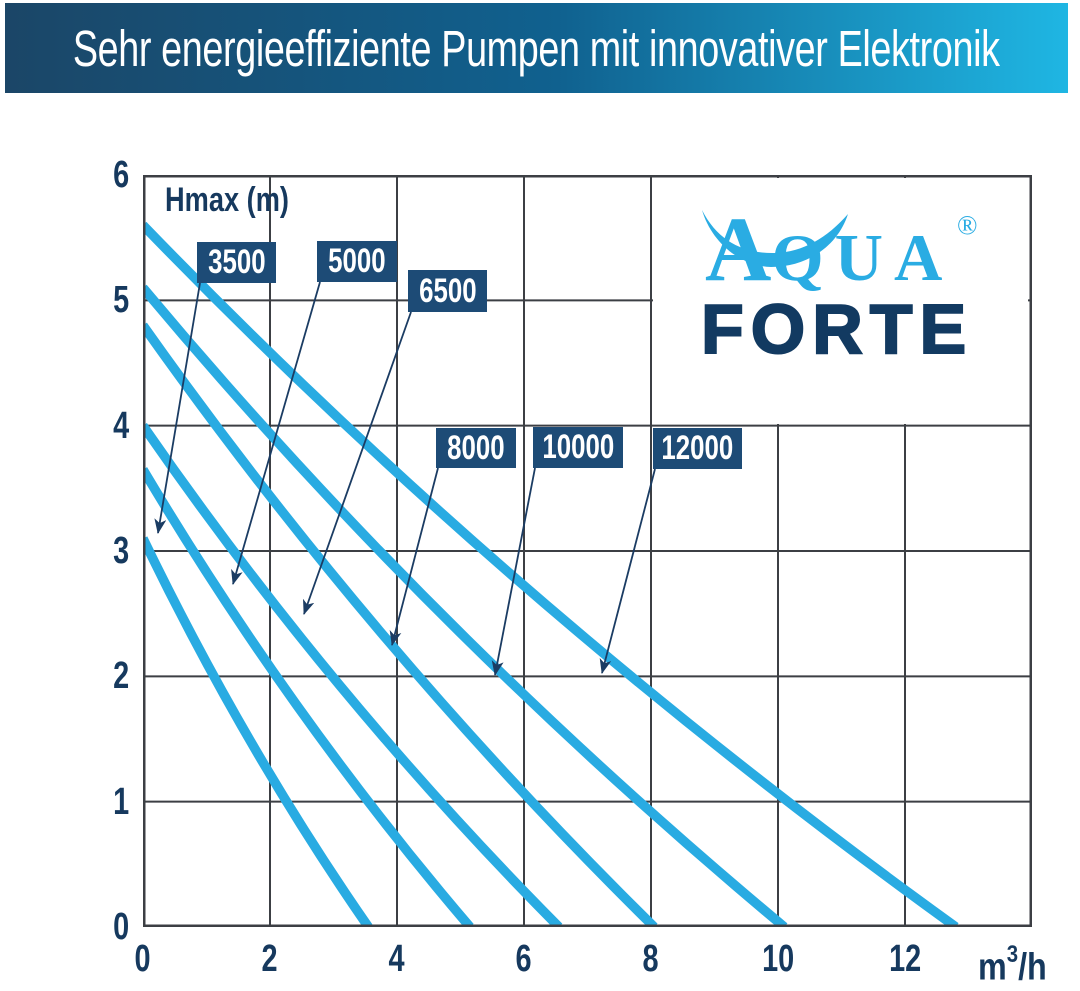 The height and width of the screenshot is (991, 1080). I want to click on curve-label-12000: 12000, so click(697, 448).